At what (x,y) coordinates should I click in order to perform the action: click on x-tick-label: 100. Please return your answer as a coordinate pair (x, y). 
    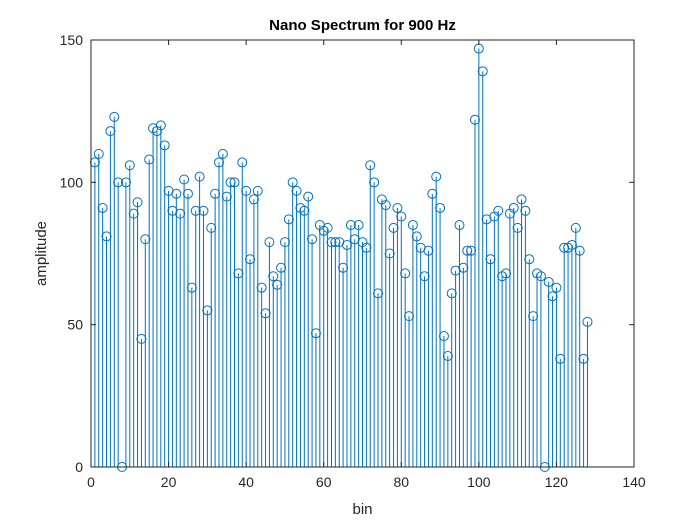
    Looking at the image, I should click on (479, 482).